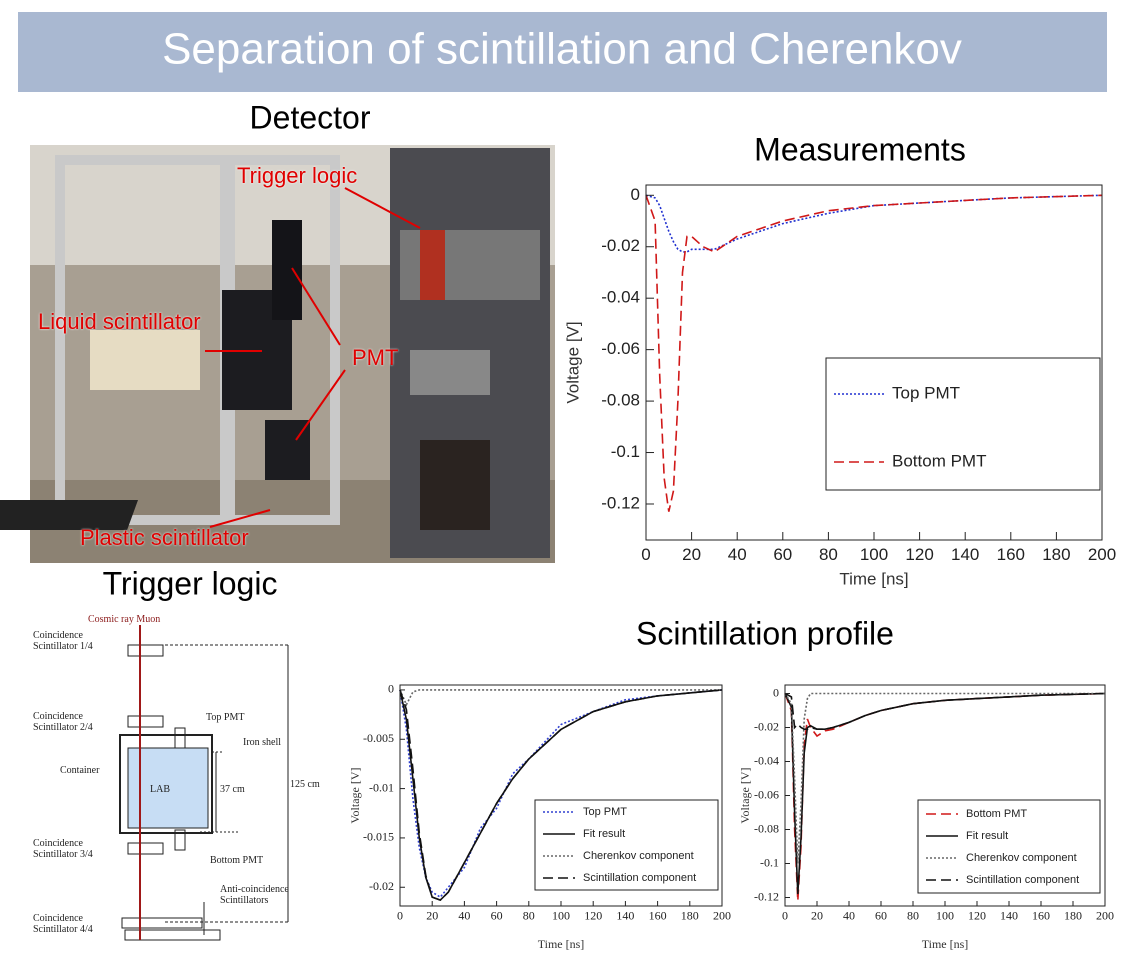 The height and width of the screenshot is (962, 1125). What do you see at coordinates (63, 641) in the screenshot?
I see `diagram-label: Coincidence Scintillator 1/4` at bounding box center [63, 641].